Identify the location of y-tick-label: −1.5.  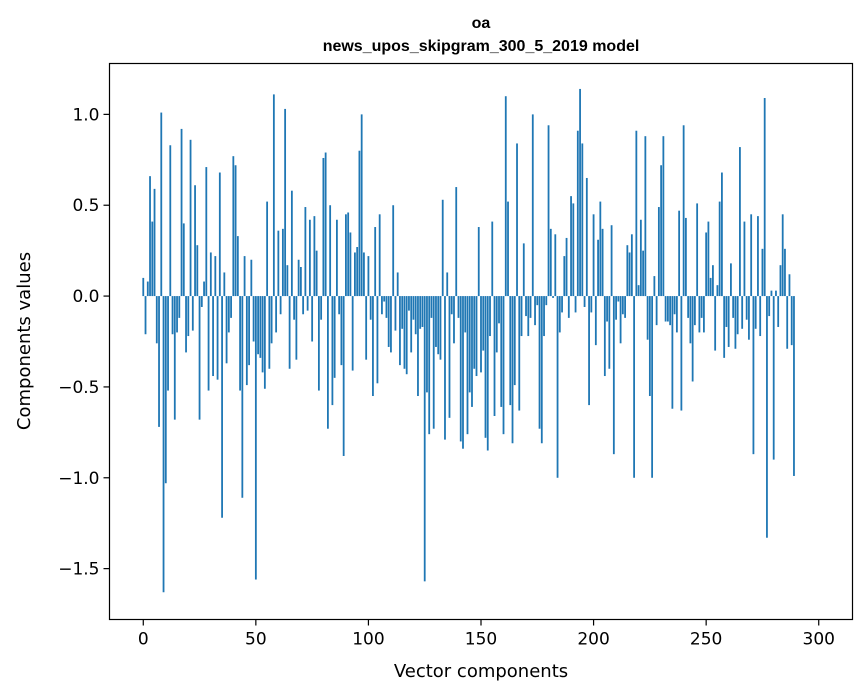
(78, 570).